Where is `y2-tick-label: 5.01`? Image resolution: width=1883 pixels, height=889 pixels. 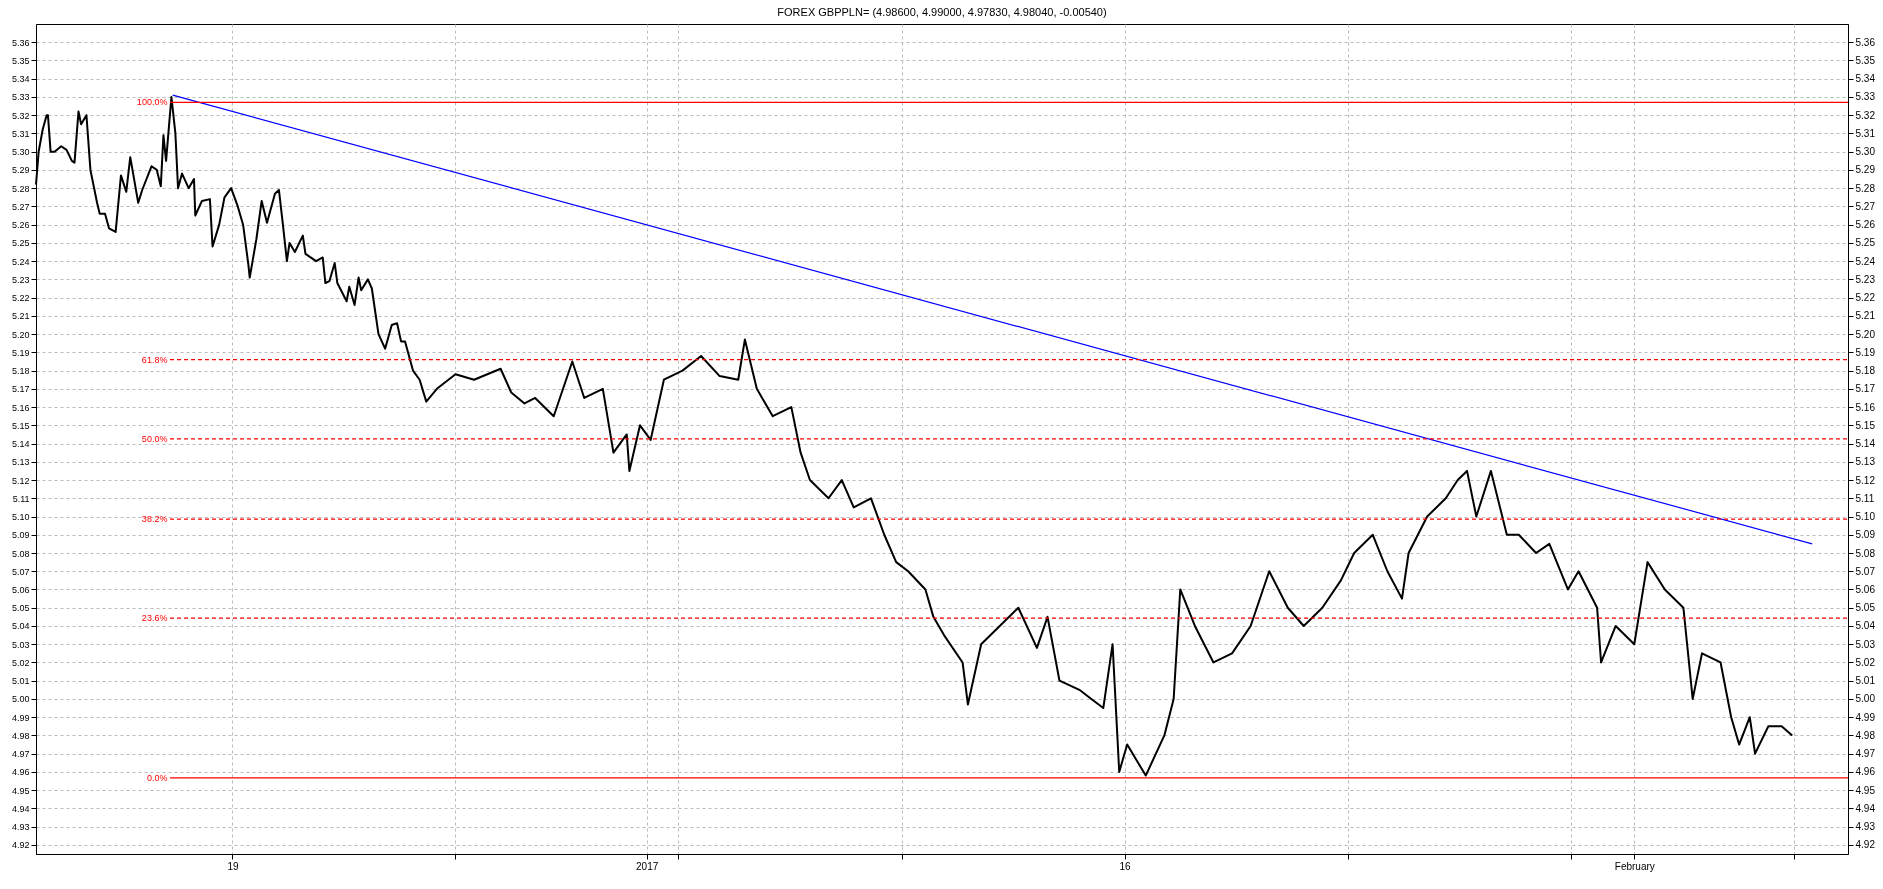
y2-tick-label: 5.01 is located at coordinates (1865, 681).